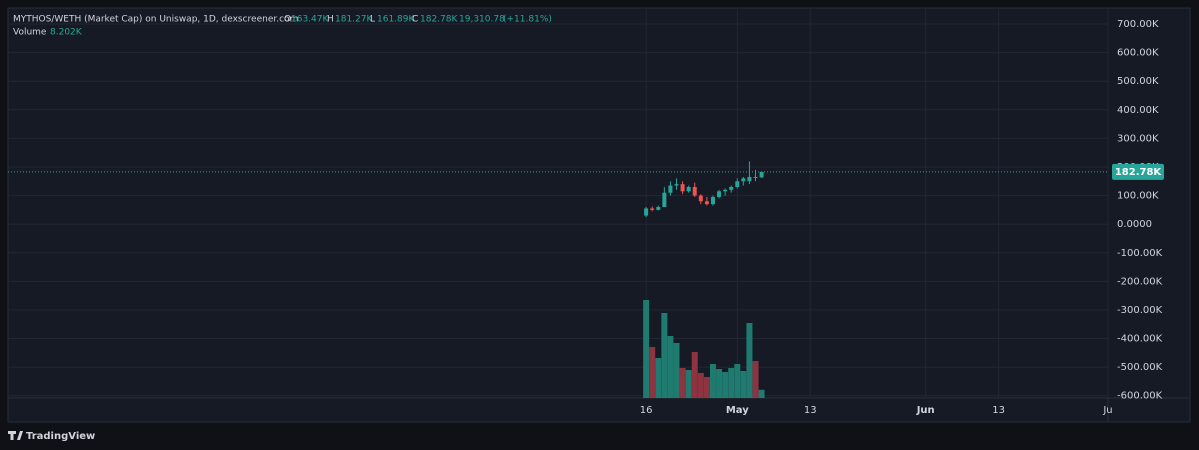  What do you see at coordinates (287, 20) in the screenshot?
I see `legend-o: O` at bounding box center [287, 20].